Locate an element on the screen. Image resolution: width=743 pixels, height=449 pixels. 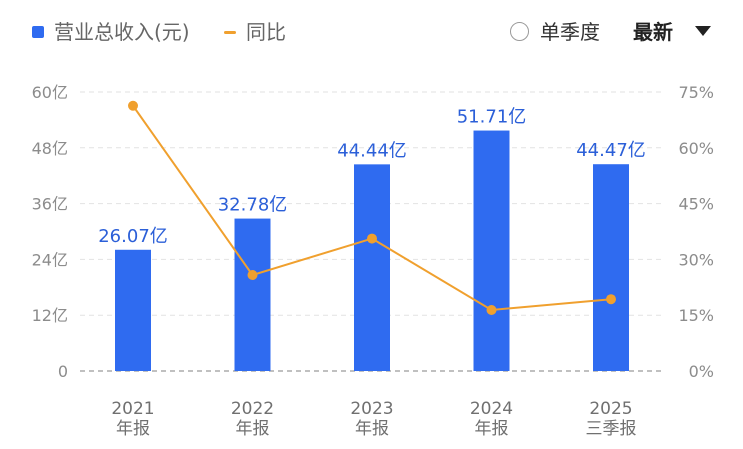
bar-data-label: 44.44亿 is located at coordinates (372, 150).